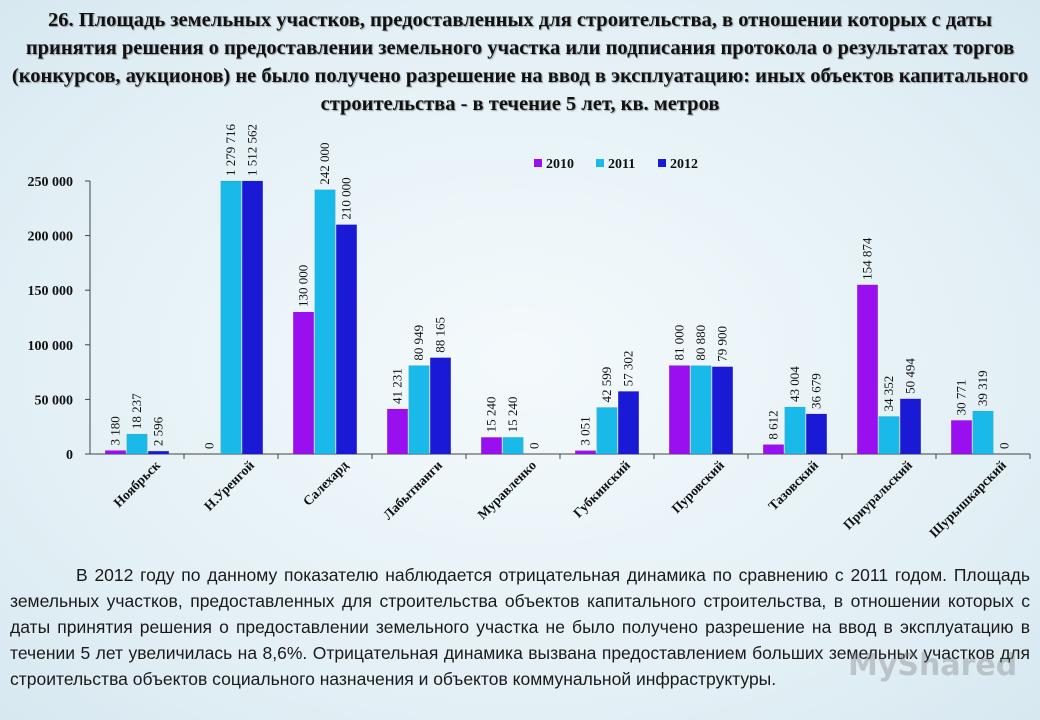 The width and height of the screenshot is (1040, 720). Describe the element at coordinates (700, 343) in the screenshot. I see `data-label-2011: 80 880` at that location.